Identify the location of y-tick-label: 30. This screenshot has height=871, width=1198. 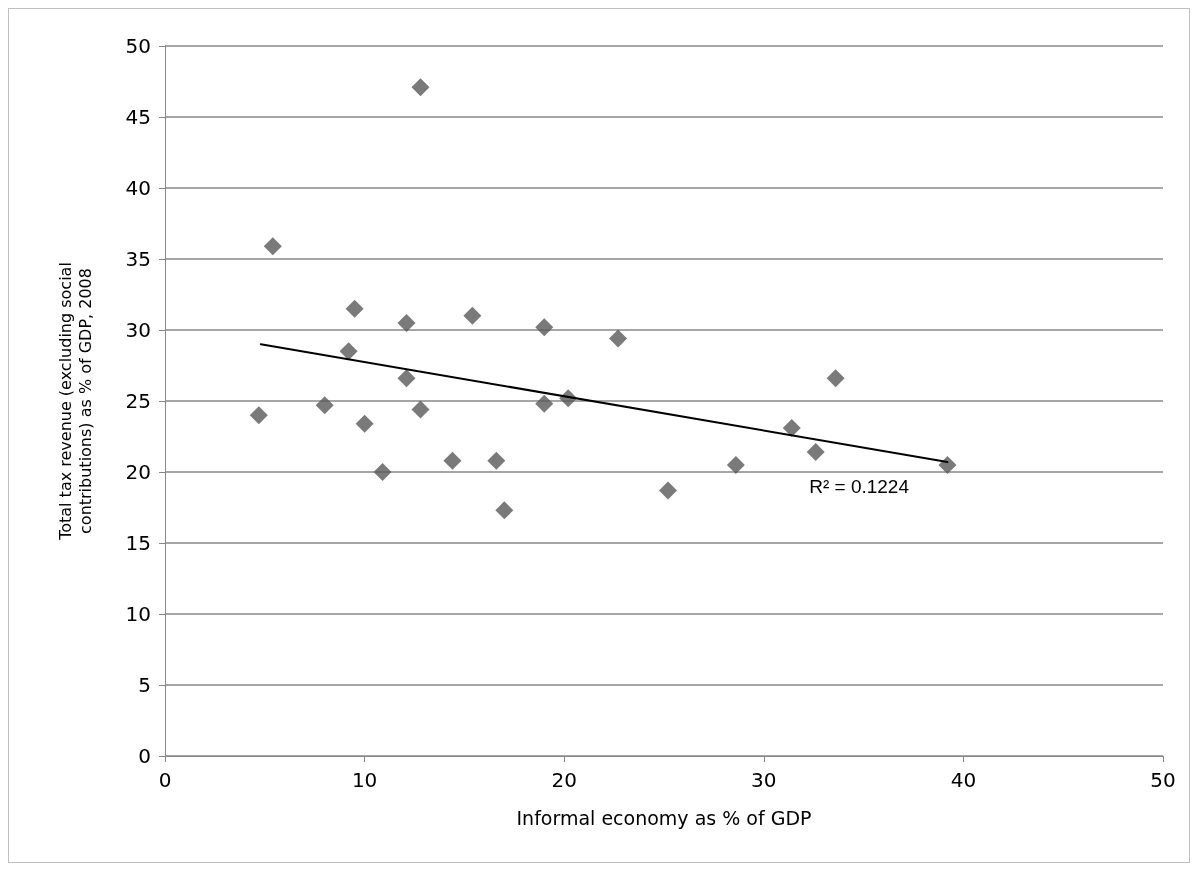
(138, 330).